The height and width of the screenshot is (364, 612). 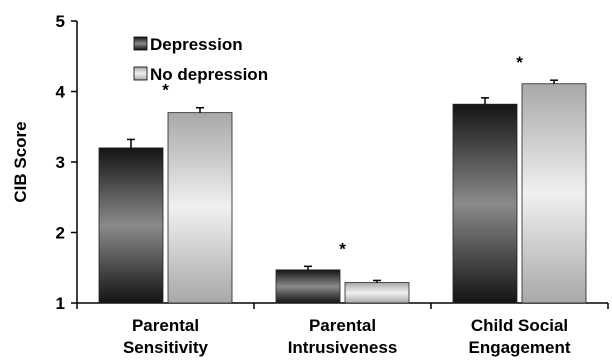 What do you see at coordinates (60, 233) in the screenshot?
I see `y-tick-label: 2` at bounding box center [60, 233].